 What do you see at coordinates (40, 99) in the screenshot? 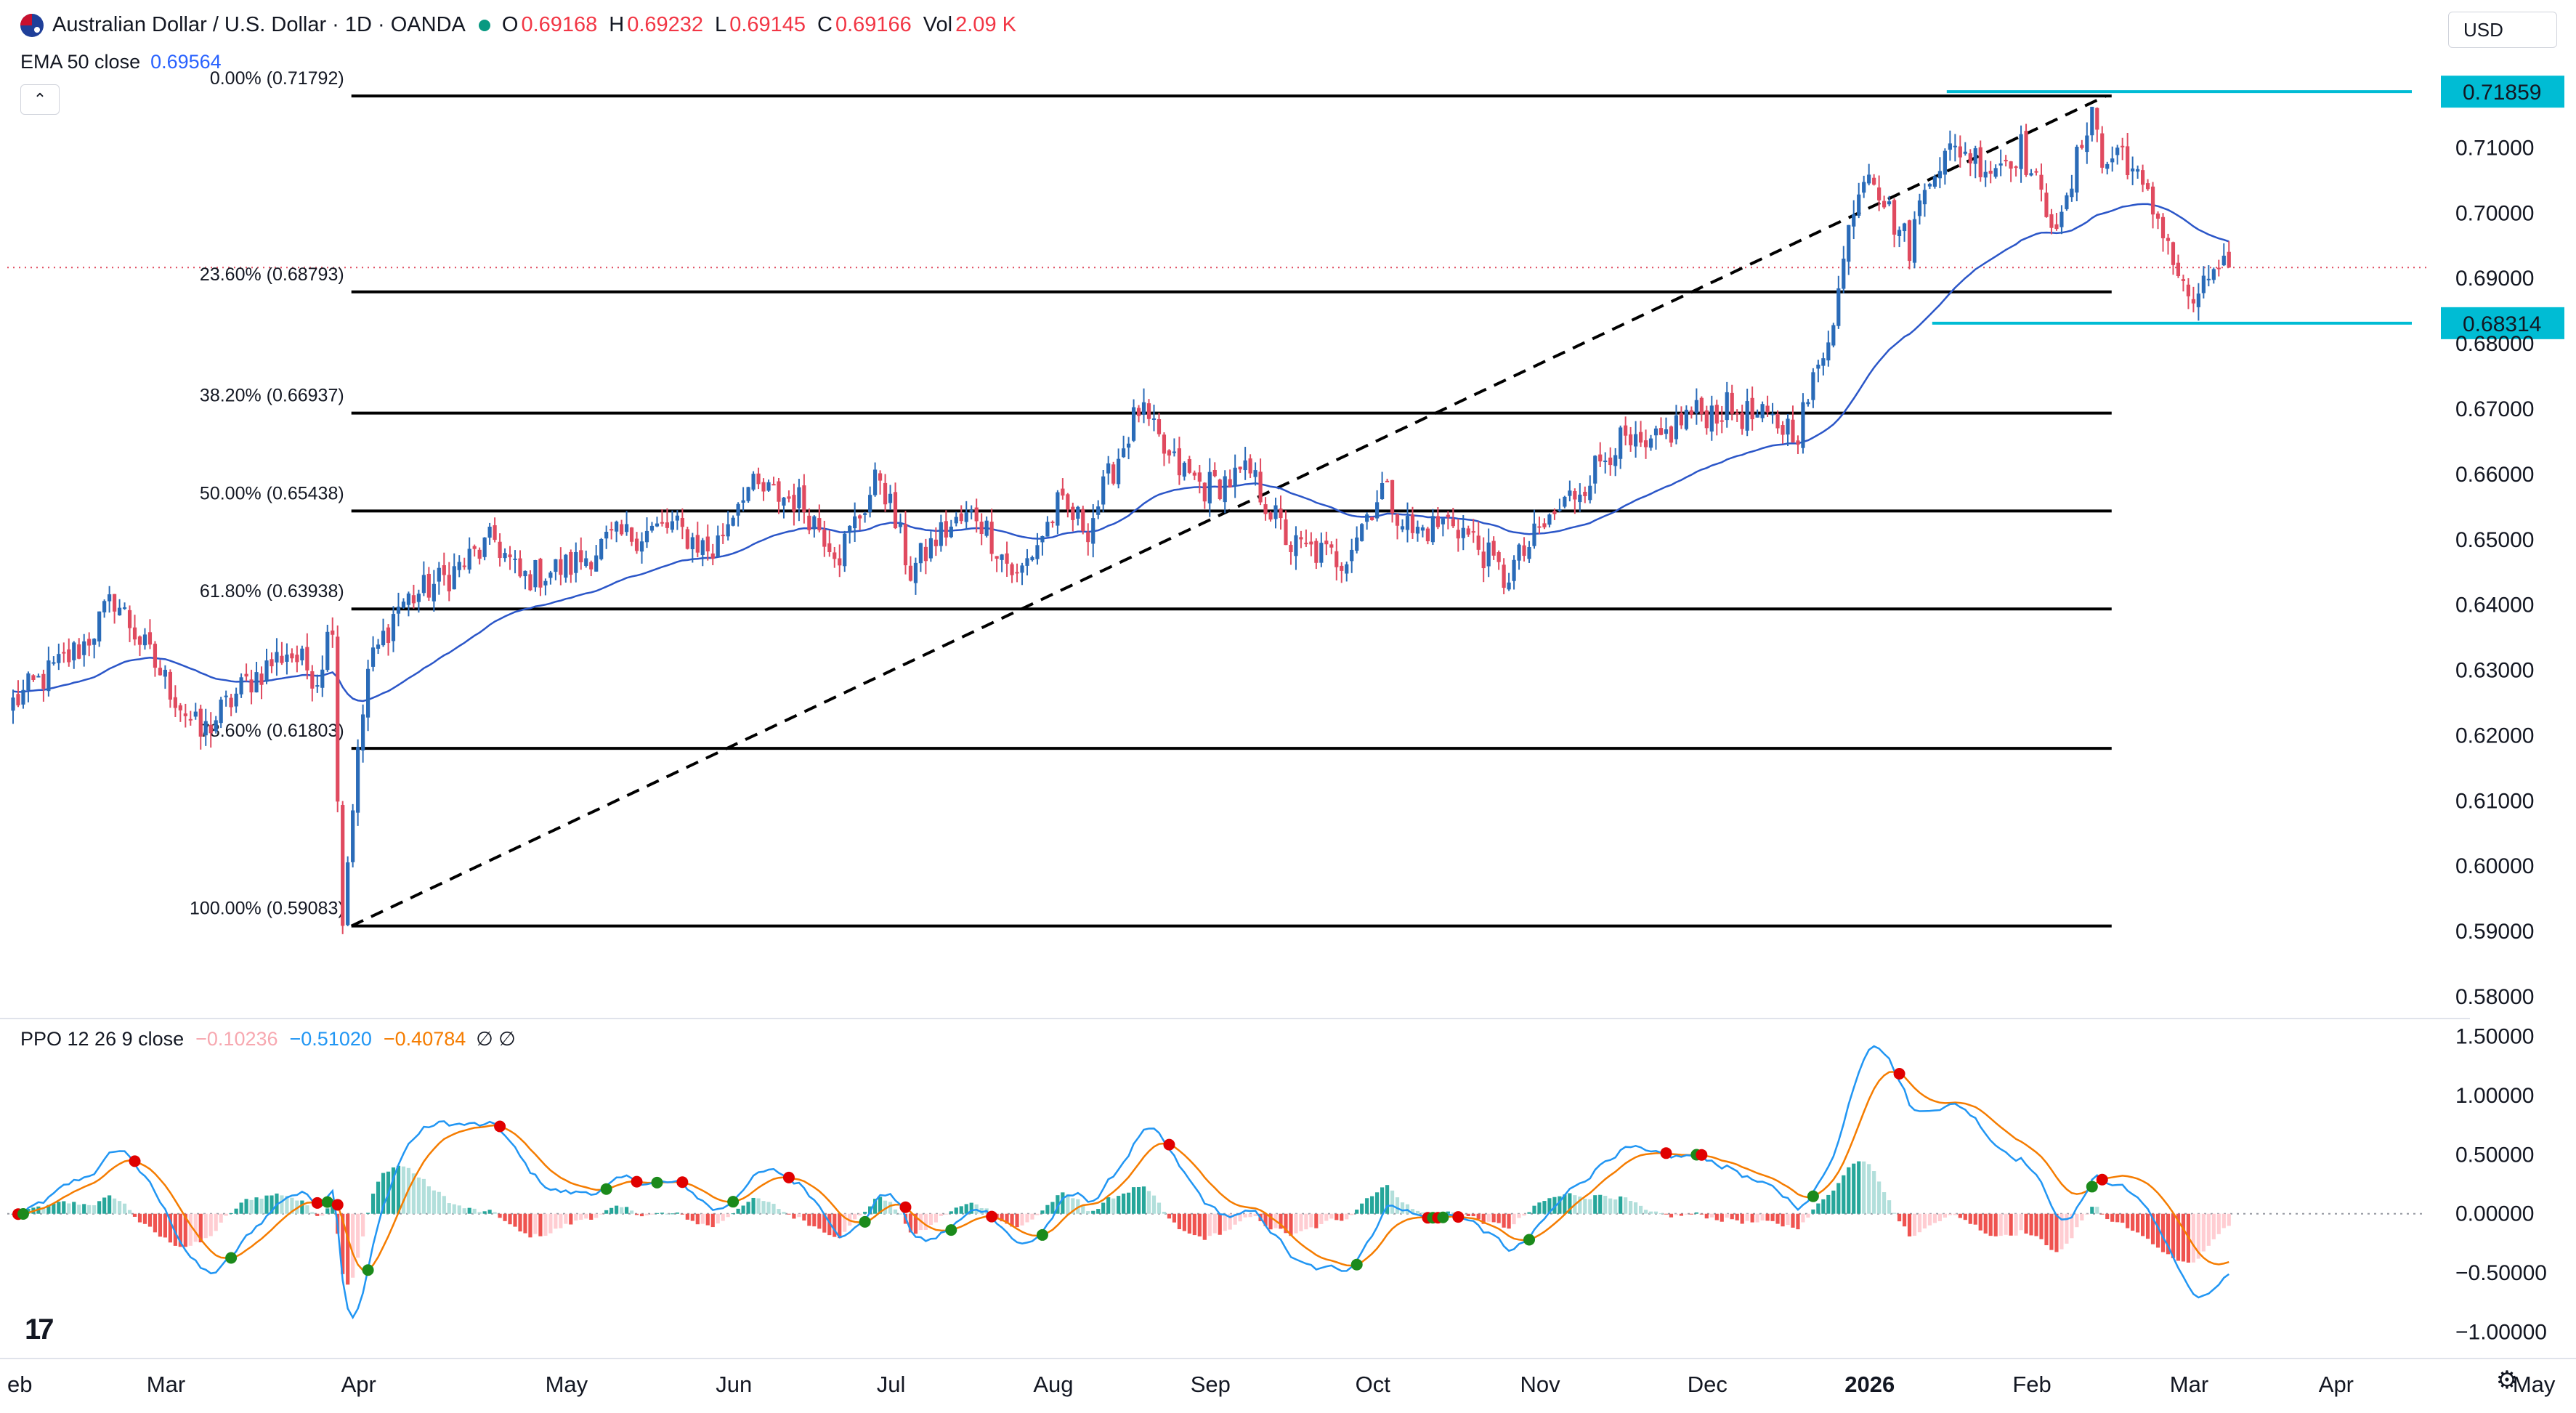
I see `collapse-legend-button: ⌃` at bounding box center [40, 99].